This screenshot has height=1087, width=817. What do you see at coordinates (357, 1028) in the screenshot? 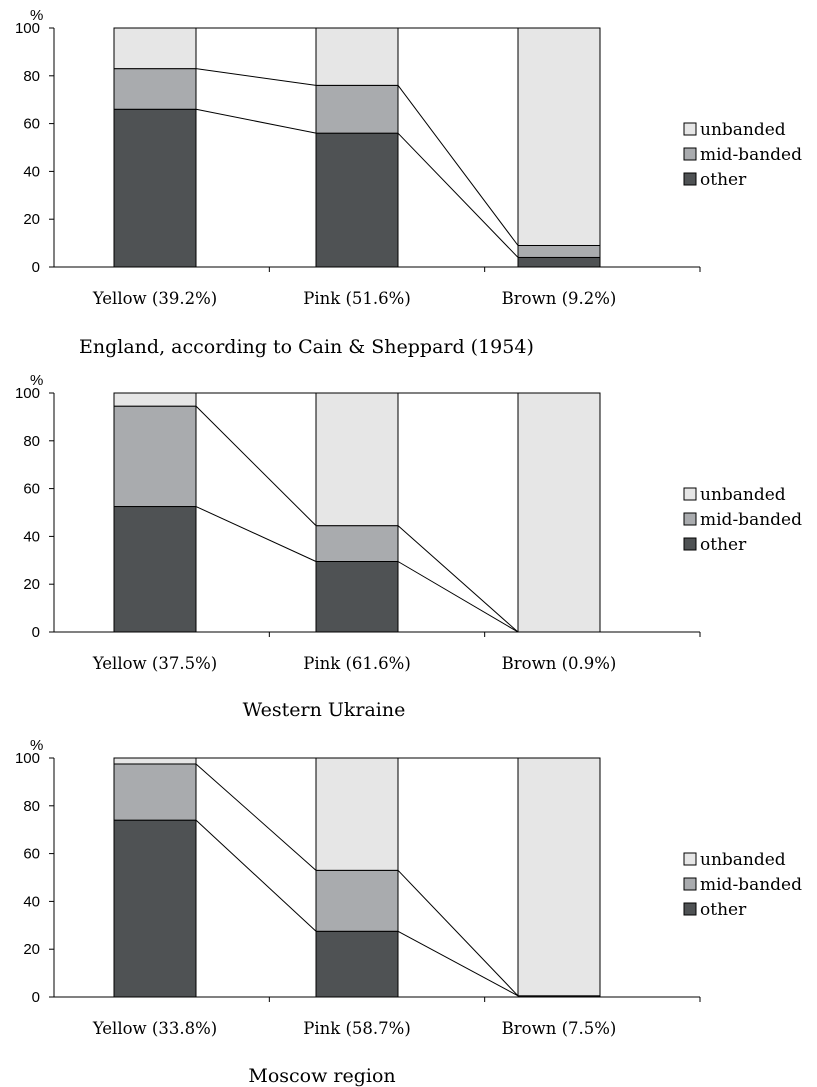
I see `x-category-label: Pink (58.7%)` at bounding box center [357, 1028].